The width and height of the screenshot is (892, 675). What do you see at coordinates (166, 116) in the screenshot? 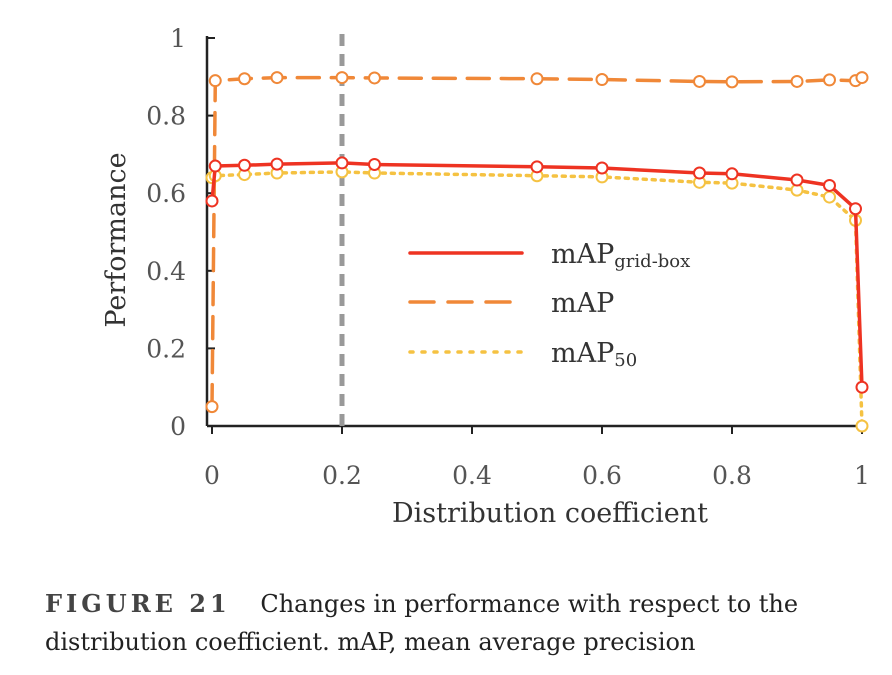
I see `y-tick-label: 0.8` at bounding box center [166, 116].